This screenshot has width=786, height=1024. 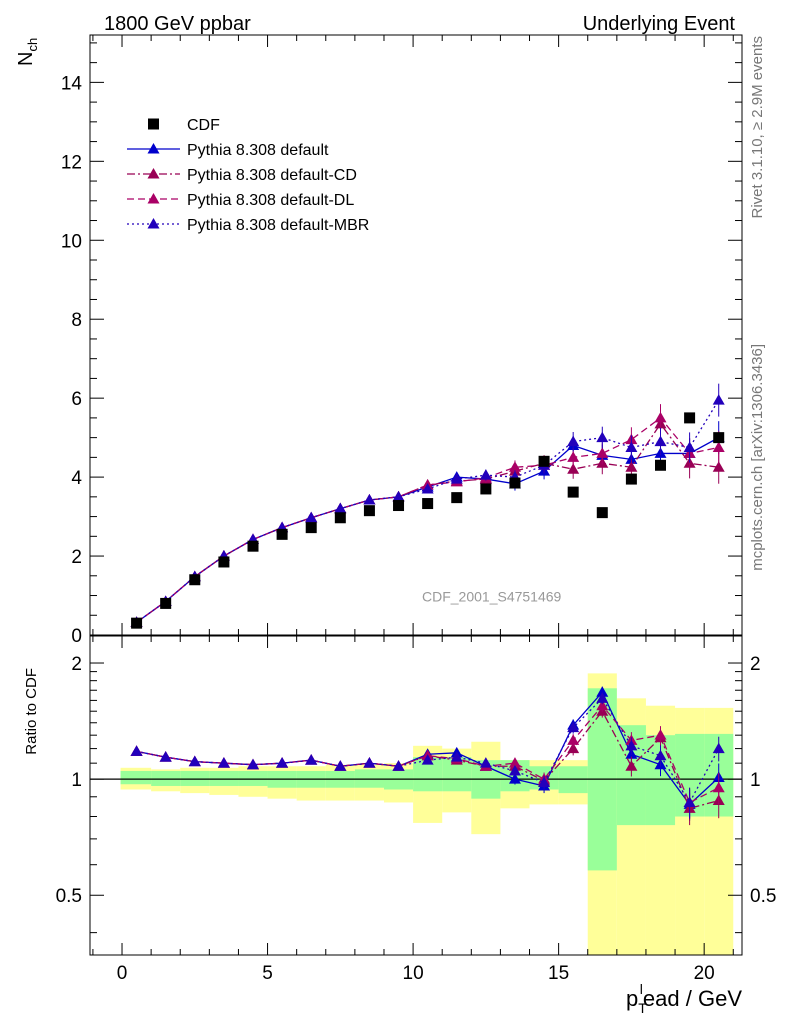 I want to click on analysis-watermark: CDF_2001_S4751469, so click(x=492, y=596).